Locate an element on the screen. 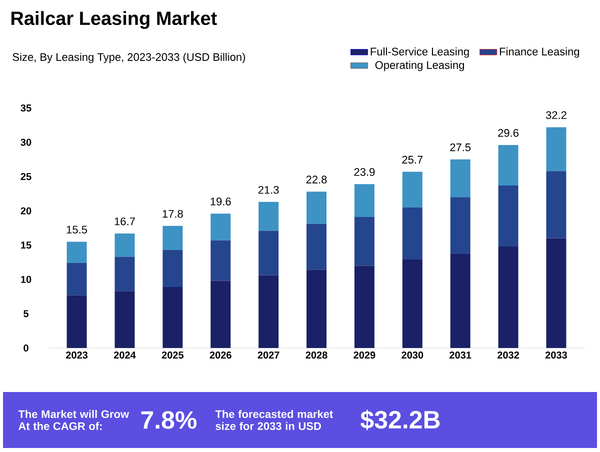 The image size is (600, 452). x-tick-label: 2023 is located at coordinates (77, 355).